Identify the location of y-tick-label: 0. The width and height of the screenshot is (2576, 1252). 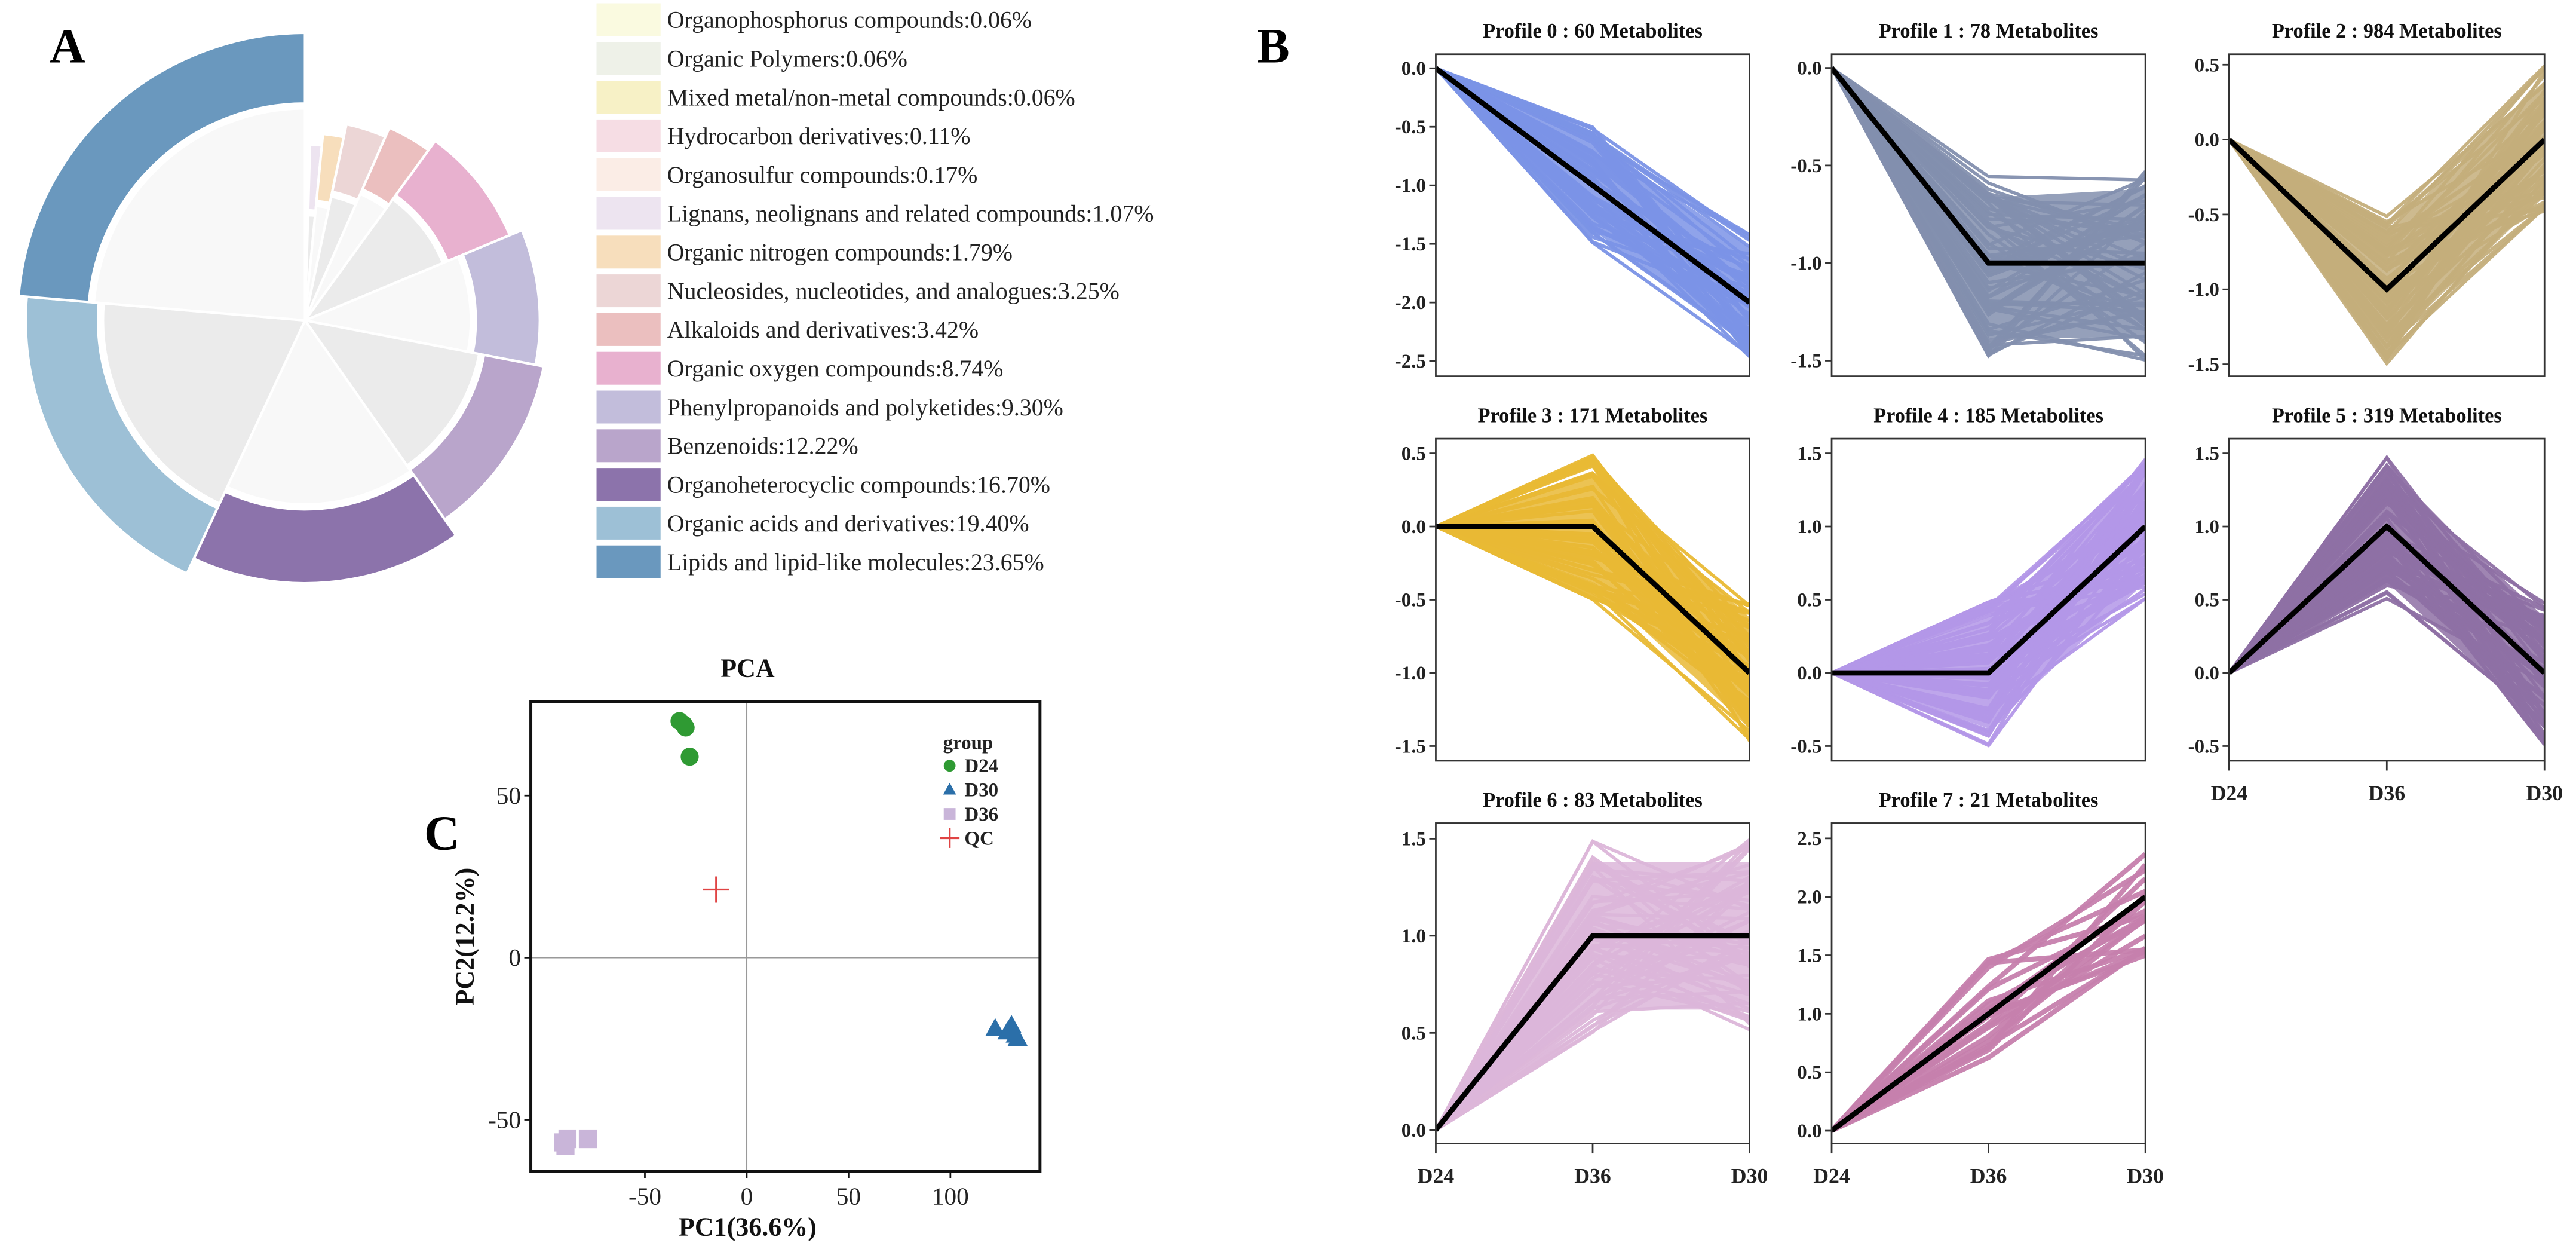
(514, 957).